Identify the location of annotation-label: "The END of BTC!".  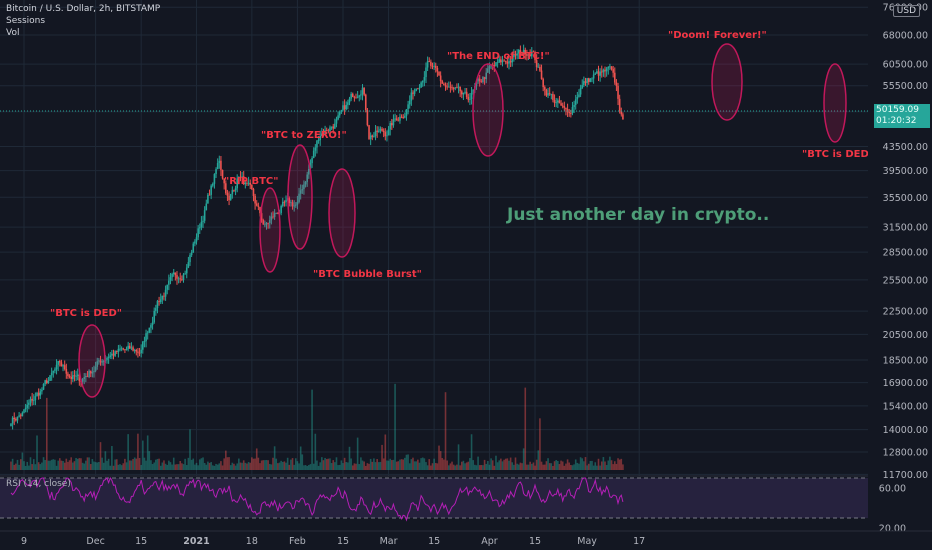
(498, 56).